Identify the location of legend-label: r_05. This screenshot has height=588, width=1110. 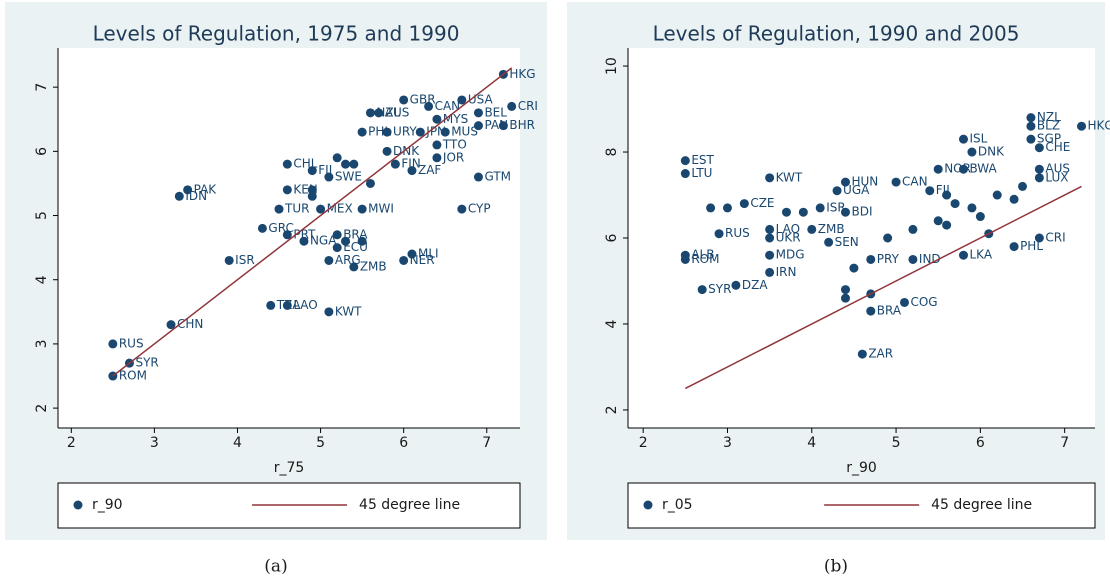
(677, 505).